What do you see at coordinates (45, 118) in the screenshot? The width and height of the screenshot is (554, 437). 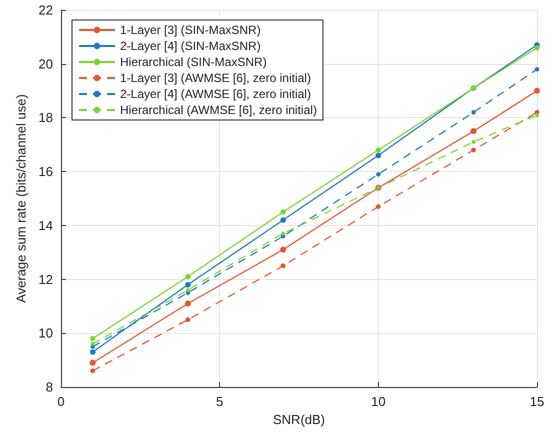 I see `y-tick-label: 18` at bounding box center [45, 118].